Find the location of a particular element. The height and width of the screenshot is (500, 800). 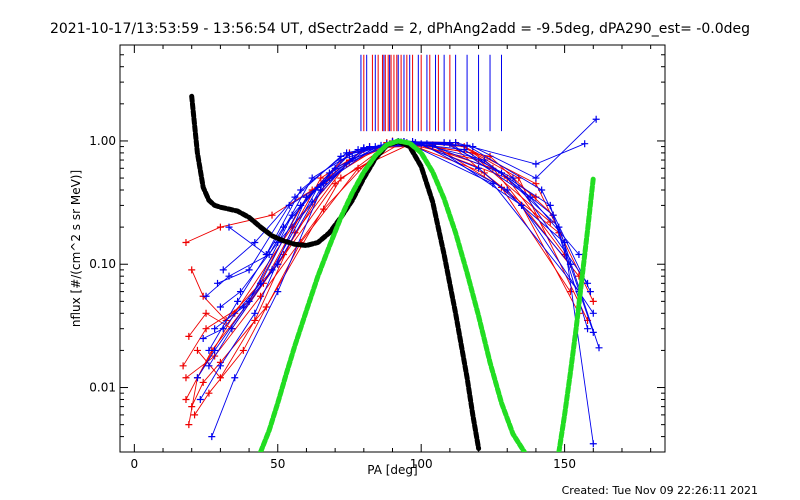

fit-curve-green-right is located at coordinates (576, 313).